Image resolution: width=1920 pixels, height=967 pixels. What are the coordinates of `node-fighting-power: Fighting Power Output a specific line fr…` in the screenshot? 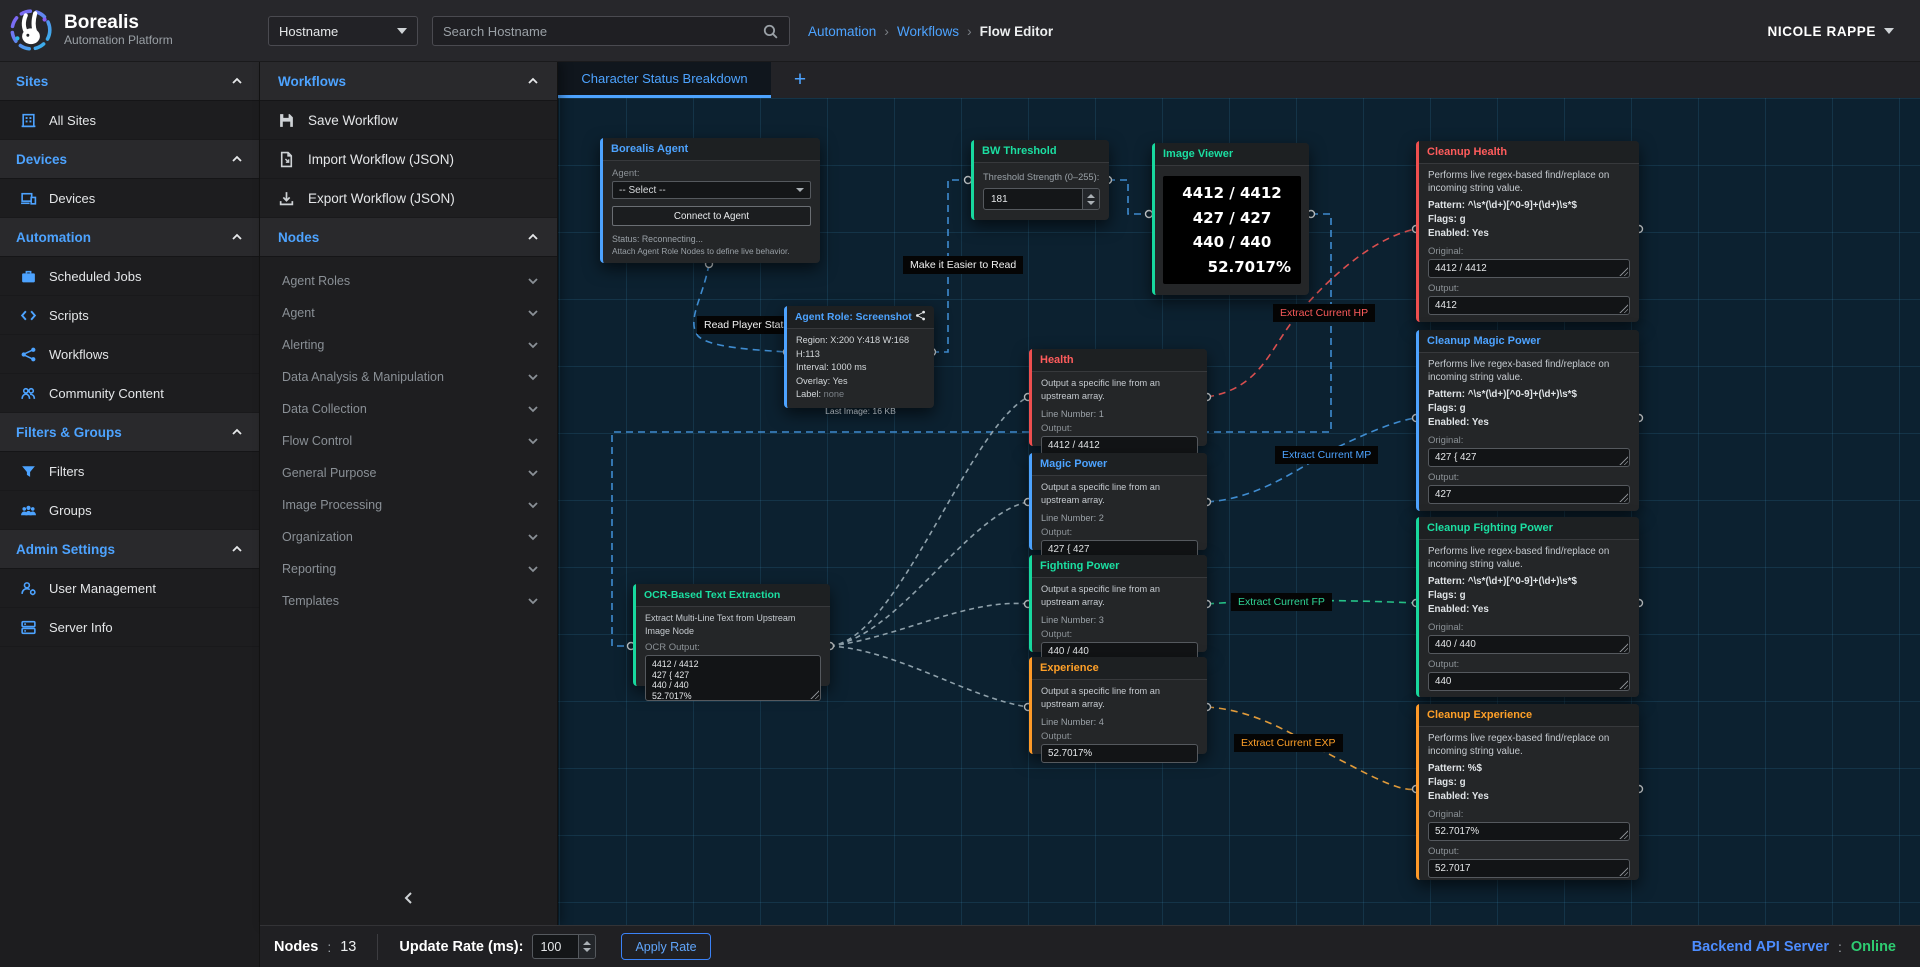 It's located at (1118, 608).